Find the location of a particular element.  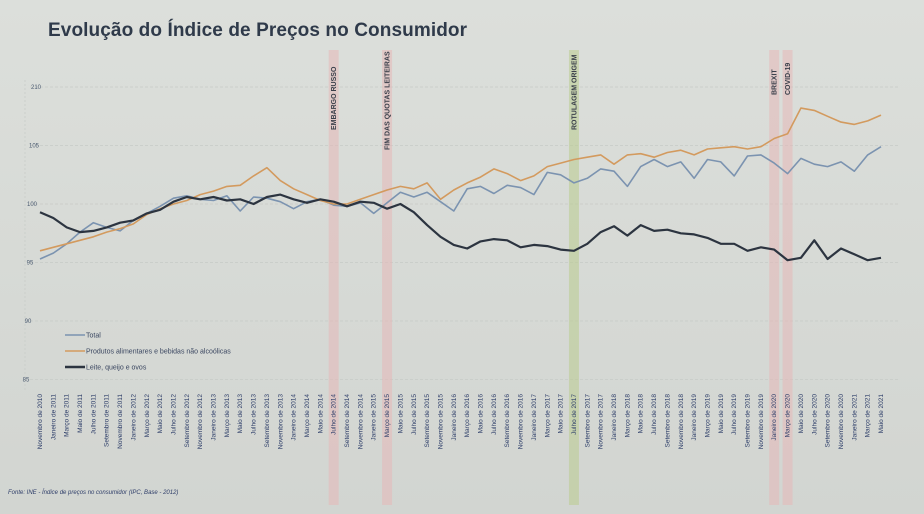

x-tick-label: Janeiro de 2016 is located at coordinates (454, 417).